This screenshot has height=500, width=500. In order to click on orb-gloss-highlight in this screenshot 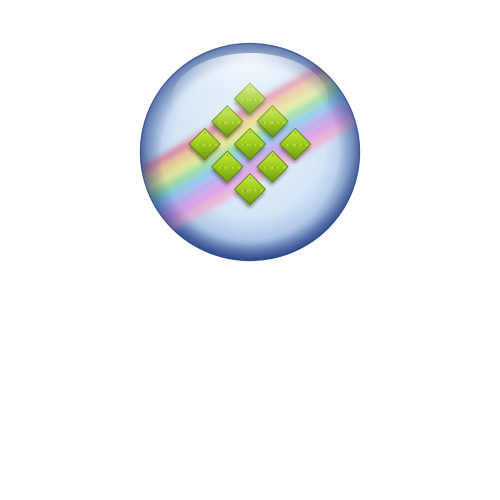, I will do `click(250, 99)`.